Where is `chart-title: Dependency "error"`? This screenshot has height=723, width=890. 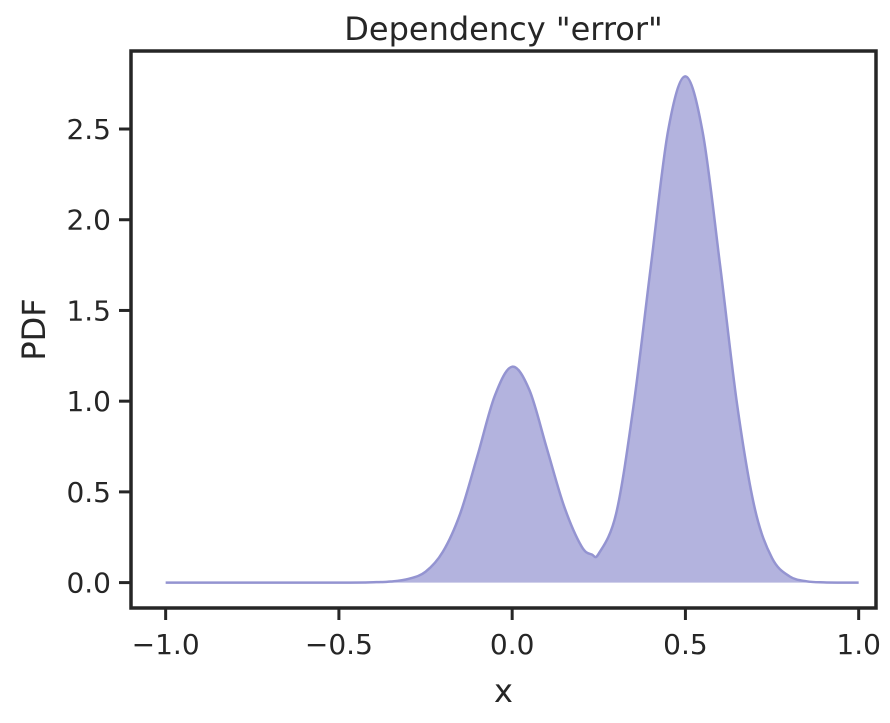
chart-title: Dependency "error" is located at coordinates (503, 29).